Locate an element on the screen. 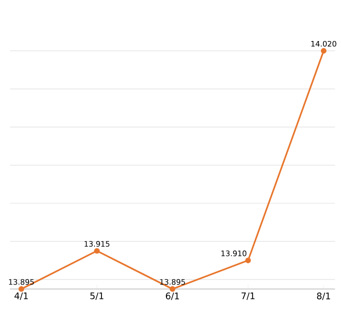 Image resolution: width=341 pixels, height=335 pixels. x-tick-label: 5/1 is located at coordinates (97, 296).